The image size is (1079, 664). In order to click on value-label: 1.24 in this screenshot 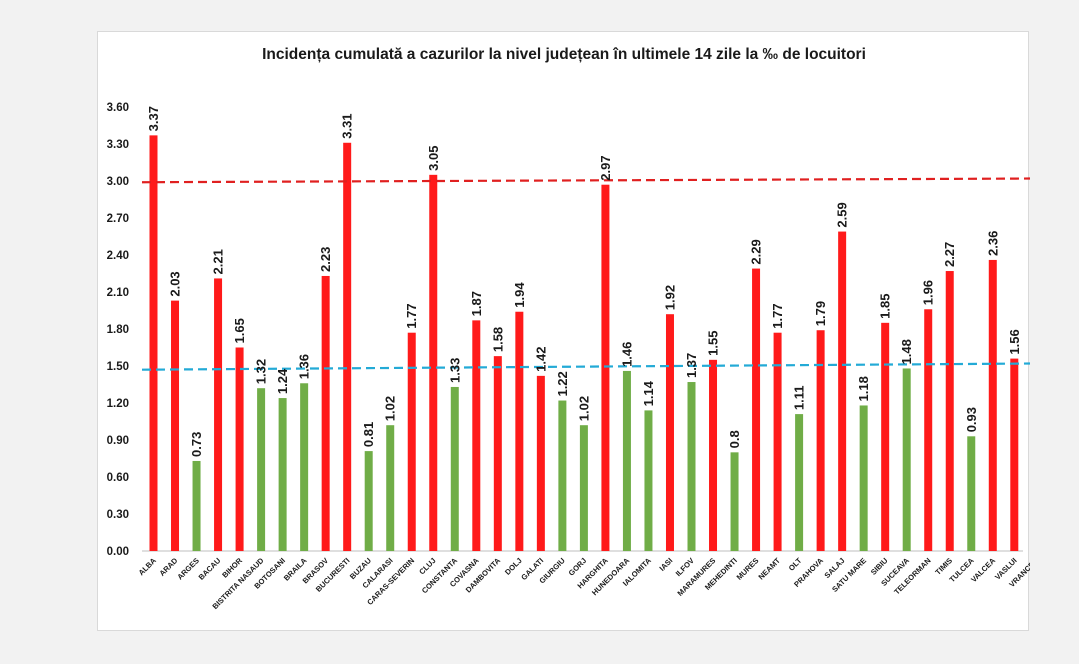, I will do `click(282, 381)`.